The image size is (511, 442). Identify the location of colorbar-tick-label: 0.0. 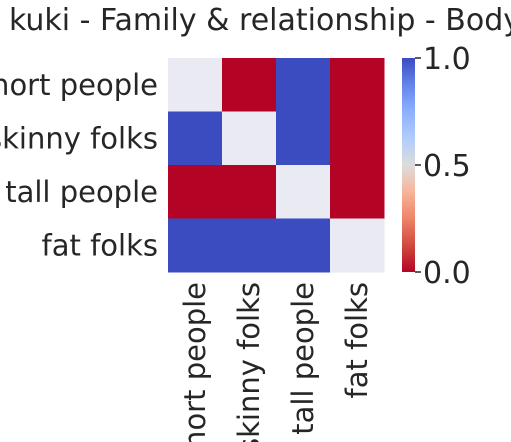
(447, 273).